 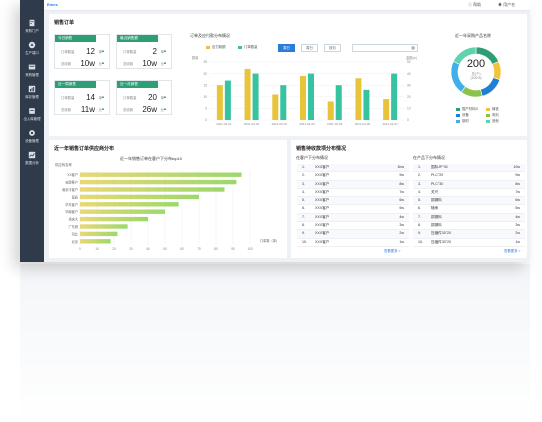 What do you see at coordinates (82, 51) in the screenshot?
I see `order-card: 今日销售 订单数量 12 单 ▲ 总收款 10w 元 ▲` at bounding box center [82, 51].